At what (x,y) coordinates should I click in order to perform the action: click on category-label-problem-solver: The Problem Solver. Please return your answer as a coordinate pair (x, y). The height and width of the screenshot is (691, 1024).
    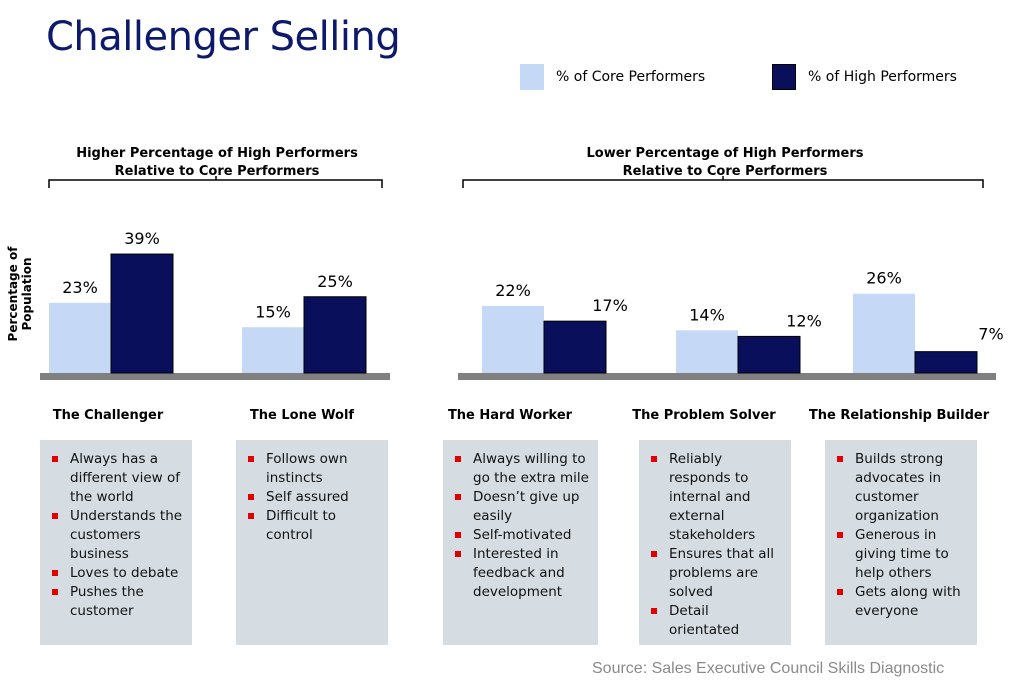
    Looking at the image, I should click on (704, 415).